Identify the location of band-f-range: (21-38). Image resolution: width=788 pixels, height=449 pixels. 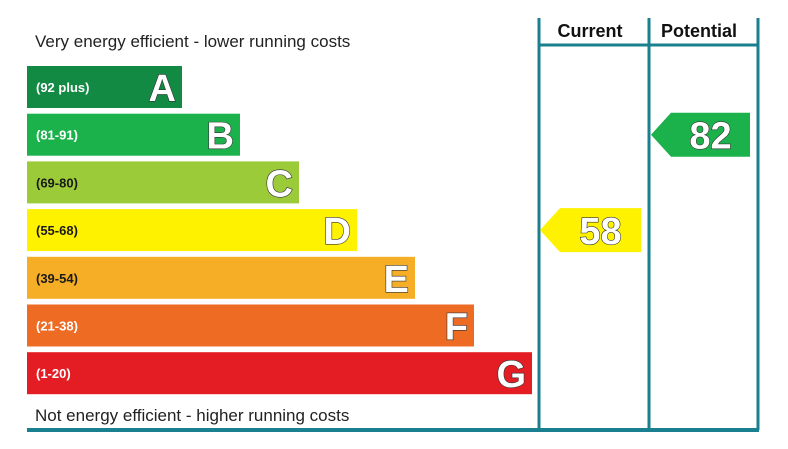
(57, 326).